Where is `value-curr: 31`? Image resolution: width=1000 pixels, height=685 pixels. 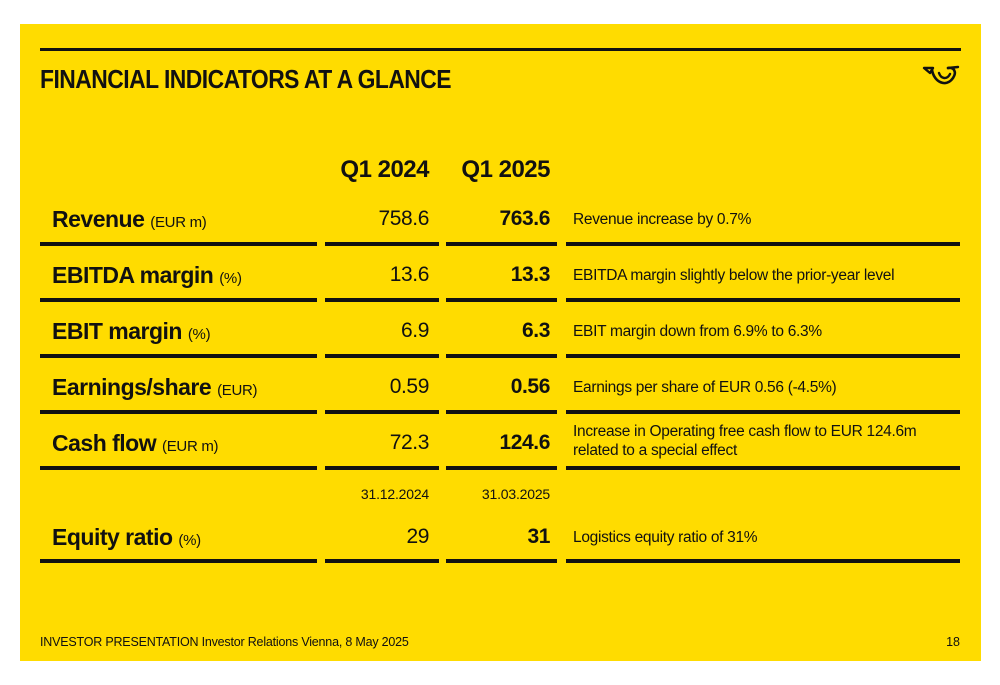
value-curr: 31 is located at coordinates (538, 536).